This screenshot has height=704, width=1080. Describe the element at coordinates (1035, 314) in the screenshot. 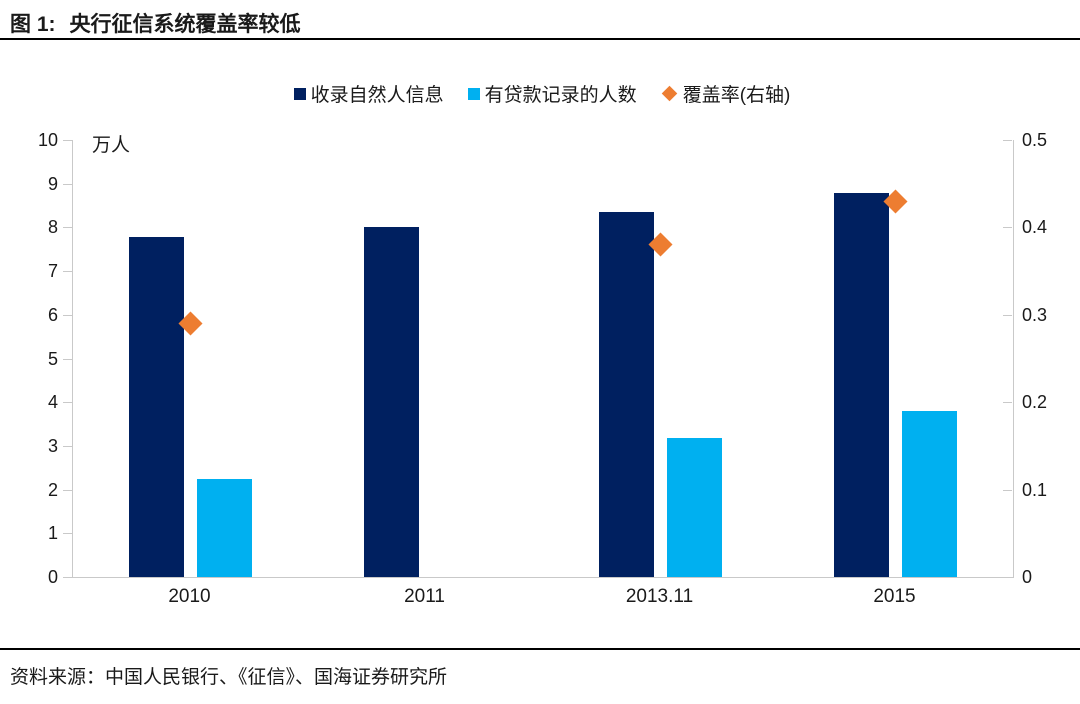

I see `right-axis-tick-0.3: 0.3` at that location.